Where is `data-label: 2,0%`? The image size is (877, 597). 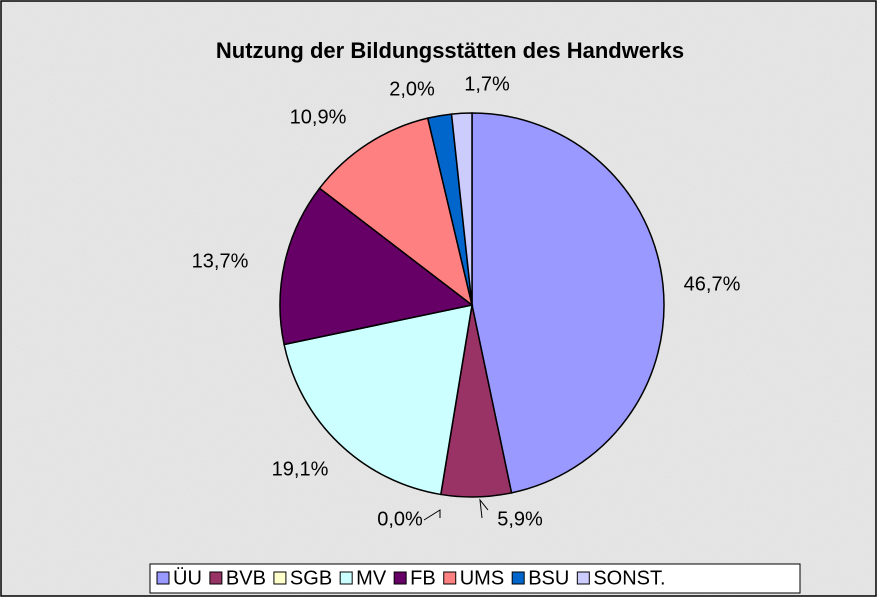
data-label: 2,0% is located at coordinates (412, 89).